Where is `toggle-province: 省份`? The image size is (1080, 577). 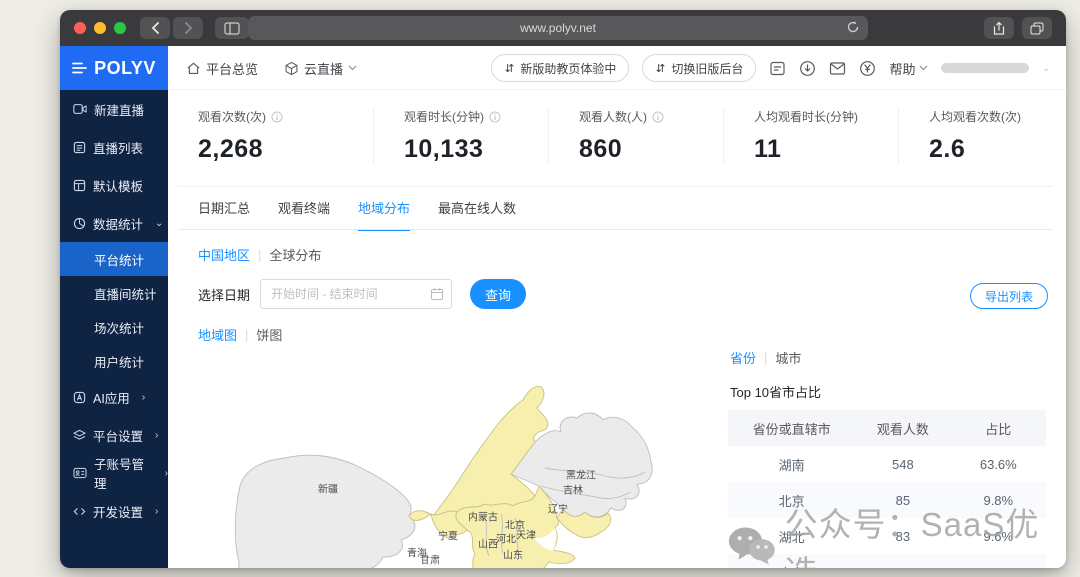 toggle-province: 省份 is located at coordinates (743, 358).